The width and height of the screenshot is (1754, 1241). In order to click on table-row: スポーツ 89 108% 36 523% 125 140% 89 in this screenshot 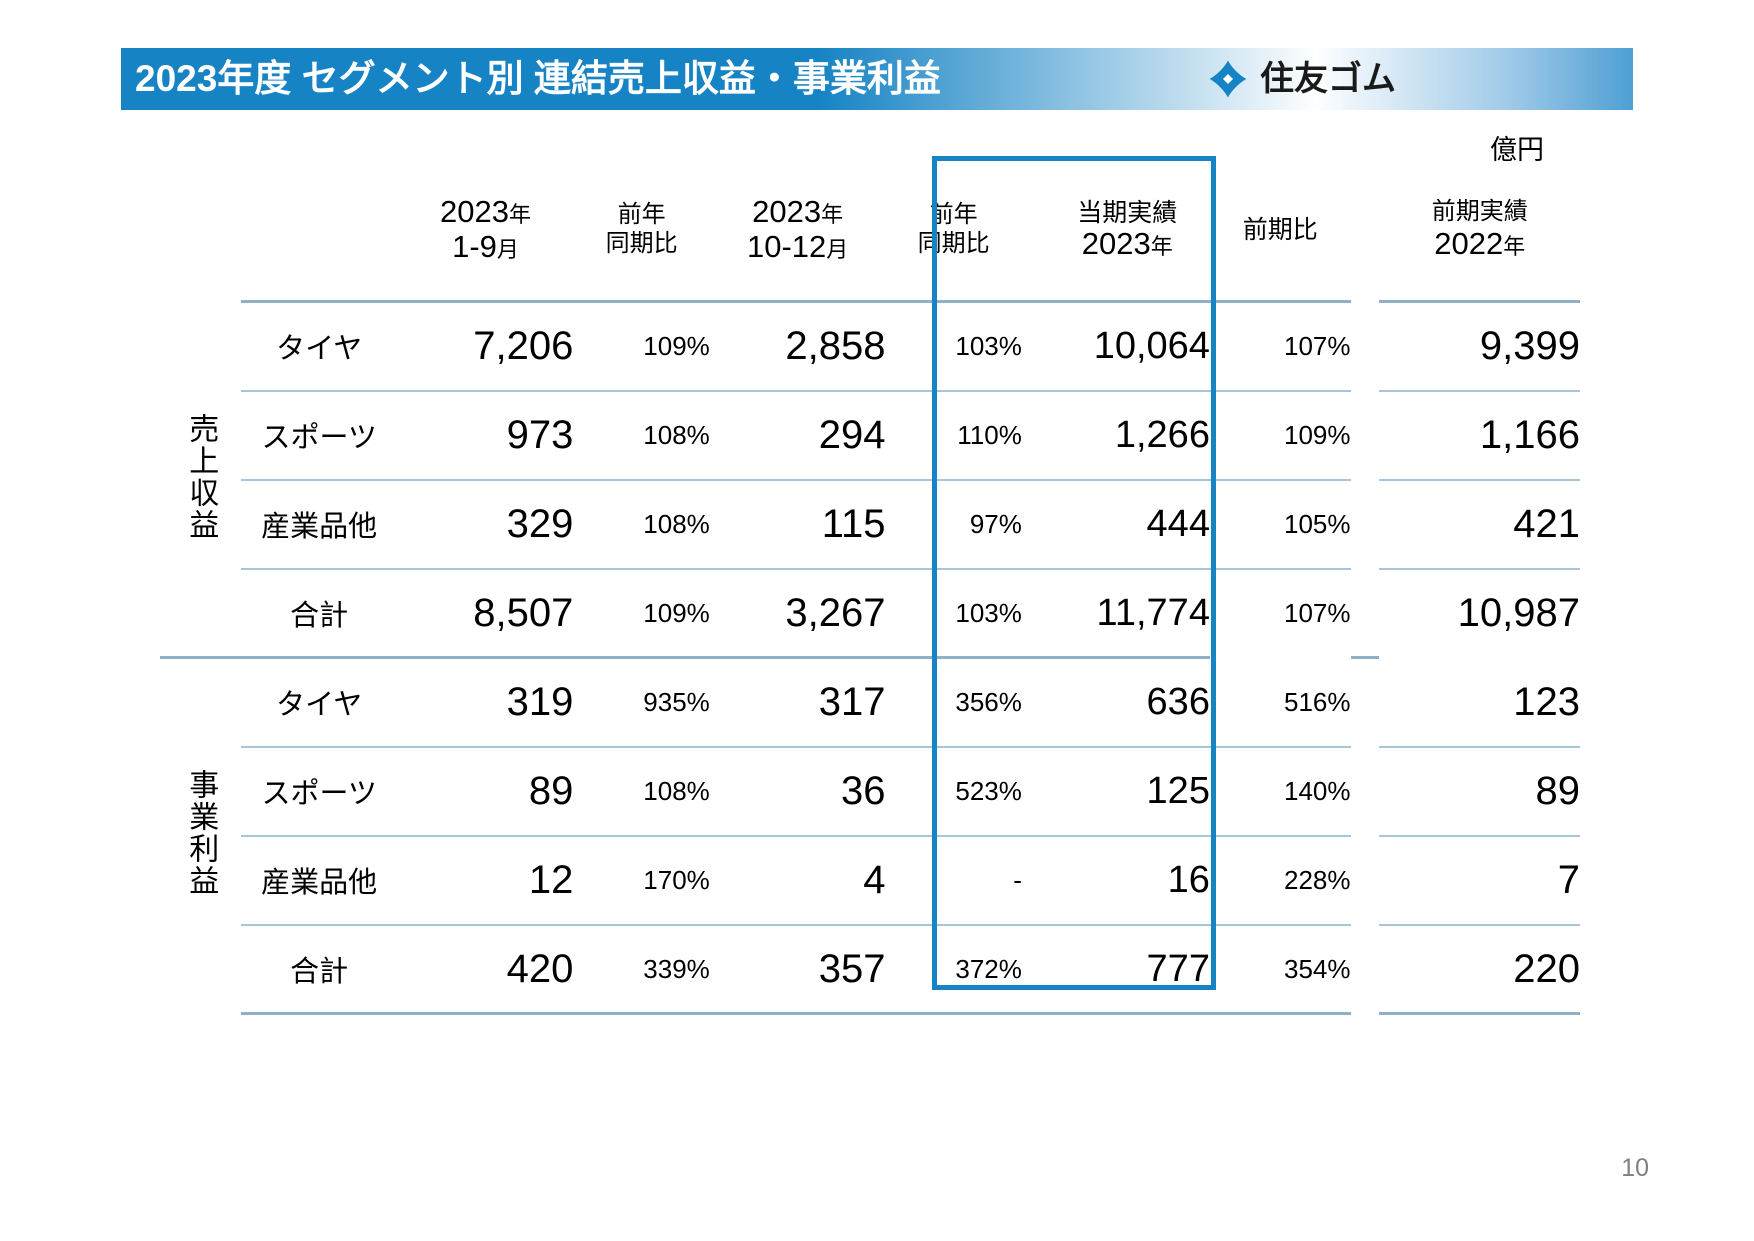, I will do `click(870, 791)`.